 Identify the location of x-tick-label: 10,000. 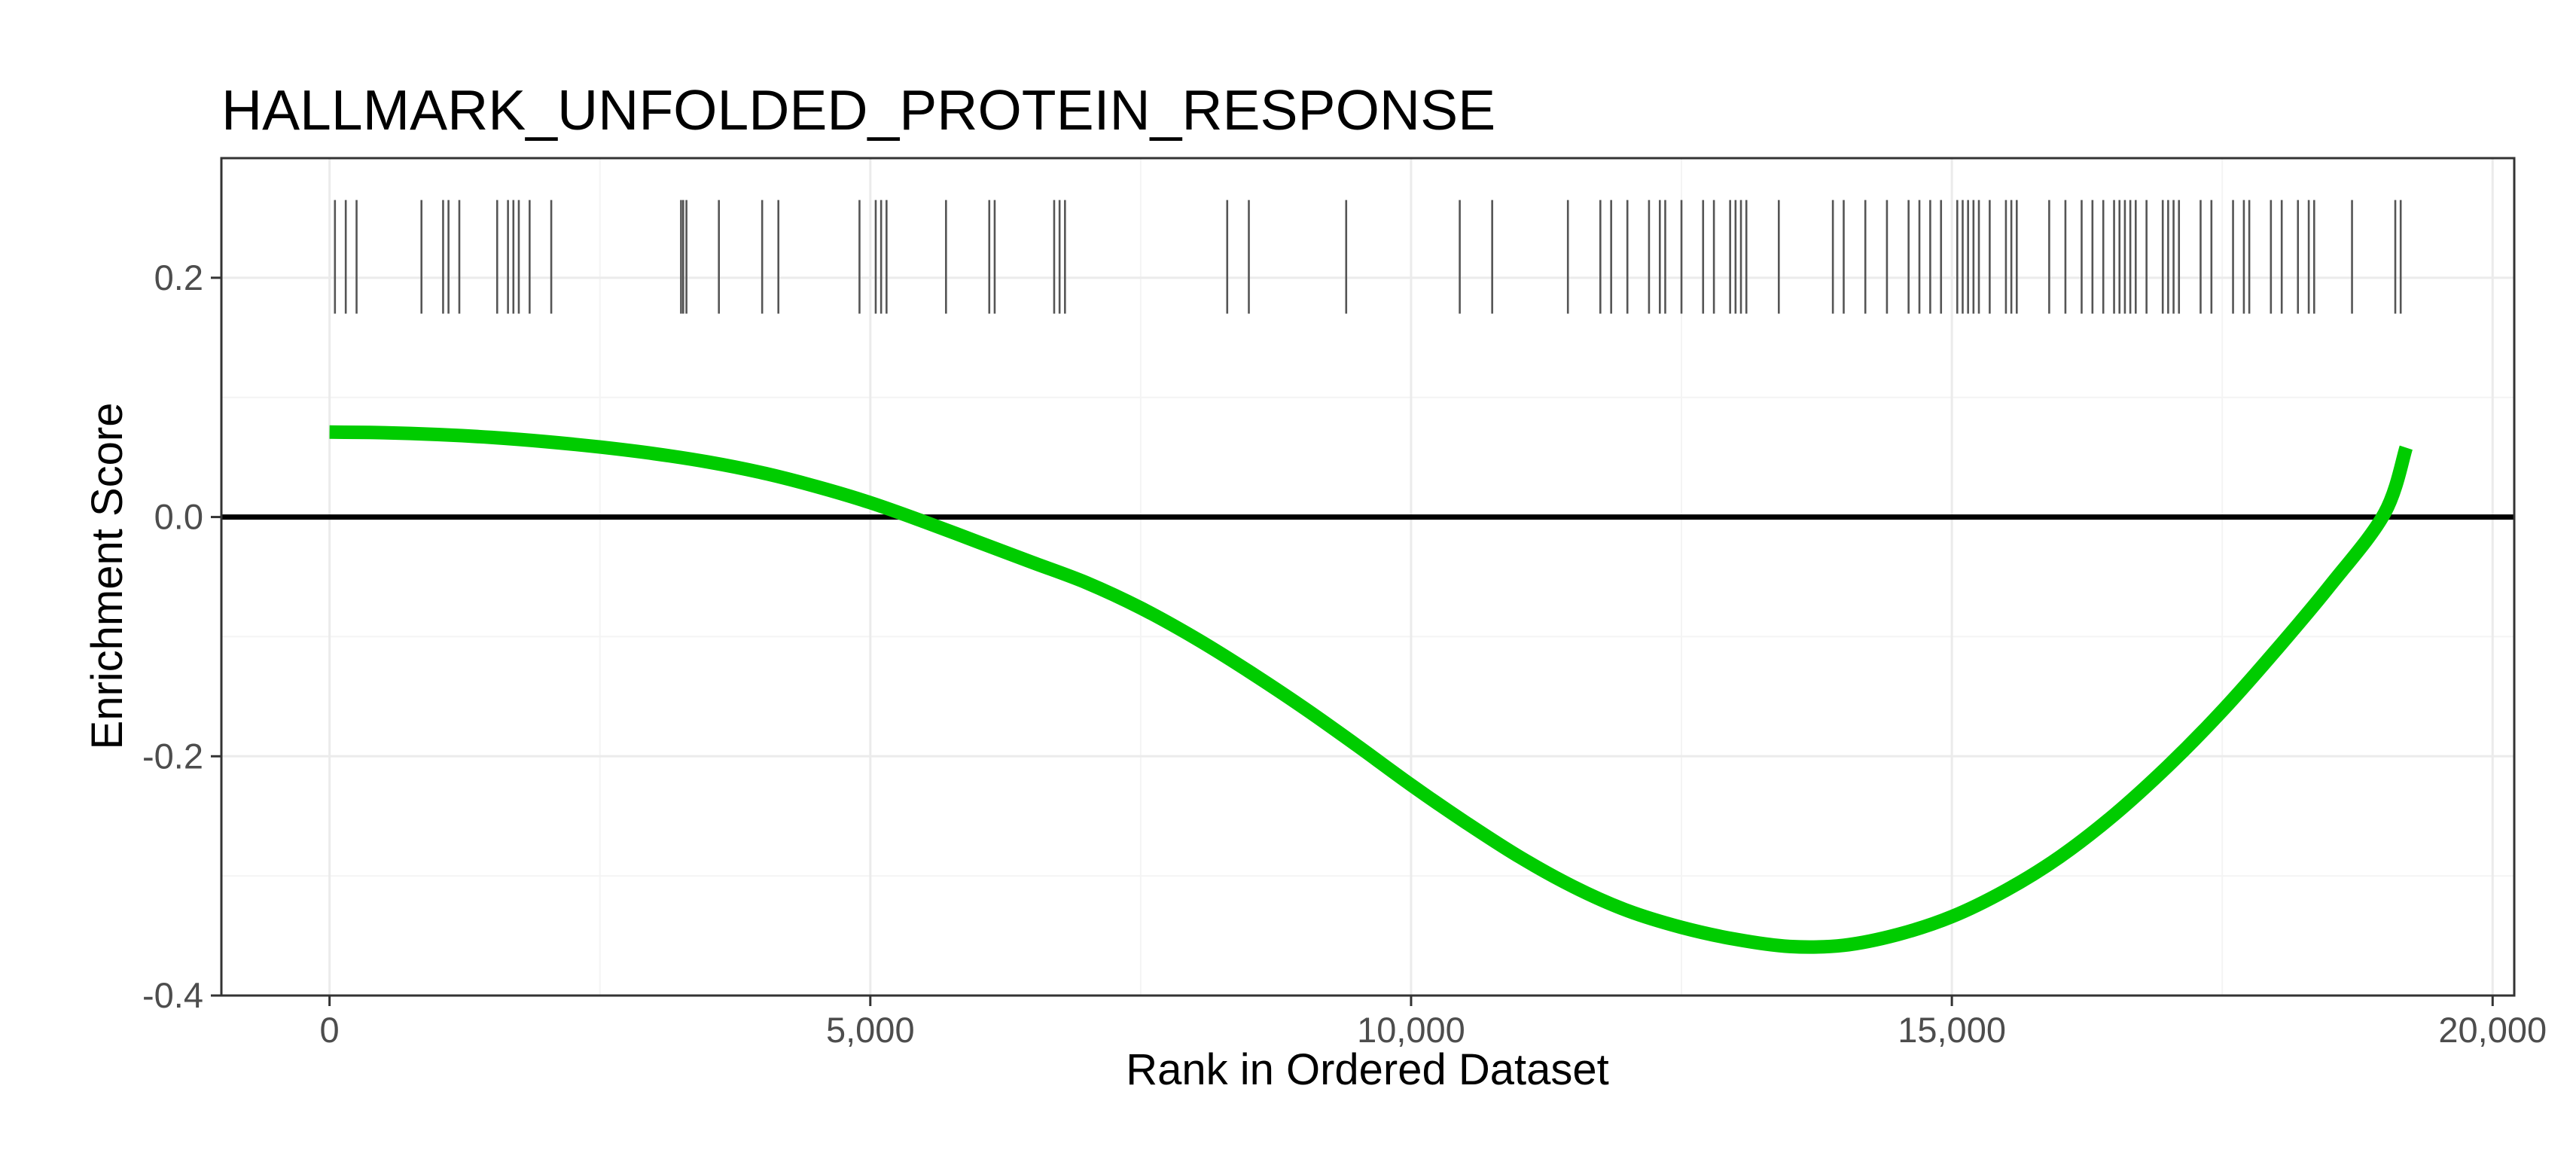
(1411, 1030).